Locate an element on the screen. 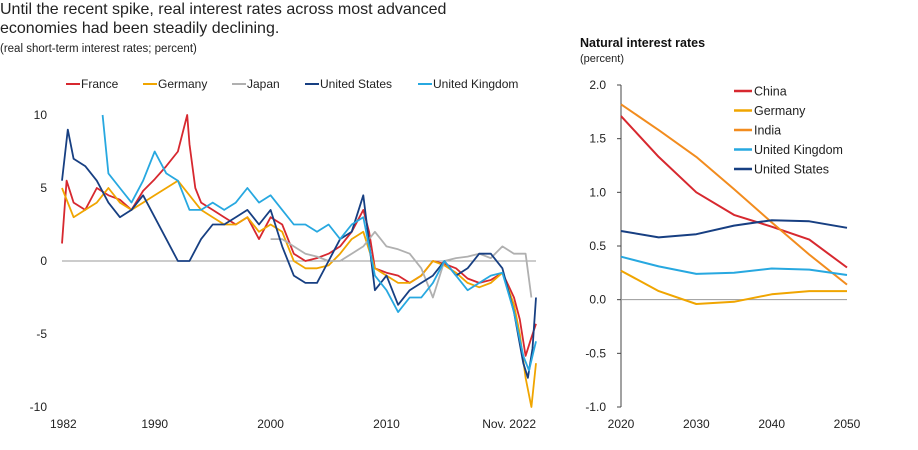  x-tick-label: 2010 is located at coordinates (386, 424).